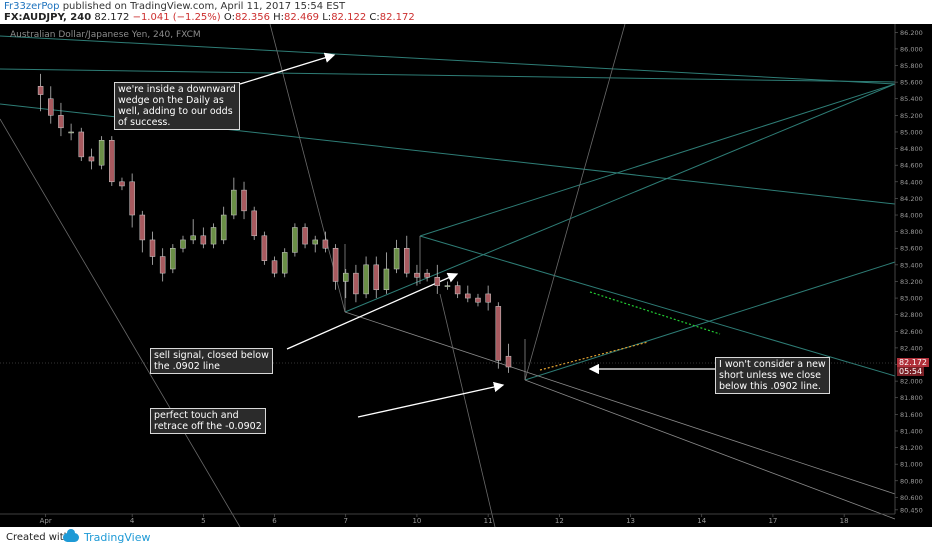 Image resolution: width=932 pixels, height=550 pixels. Describe the element at coordinates (252, 17) in the screenshot. I see `open-value: 82.356` at that location.